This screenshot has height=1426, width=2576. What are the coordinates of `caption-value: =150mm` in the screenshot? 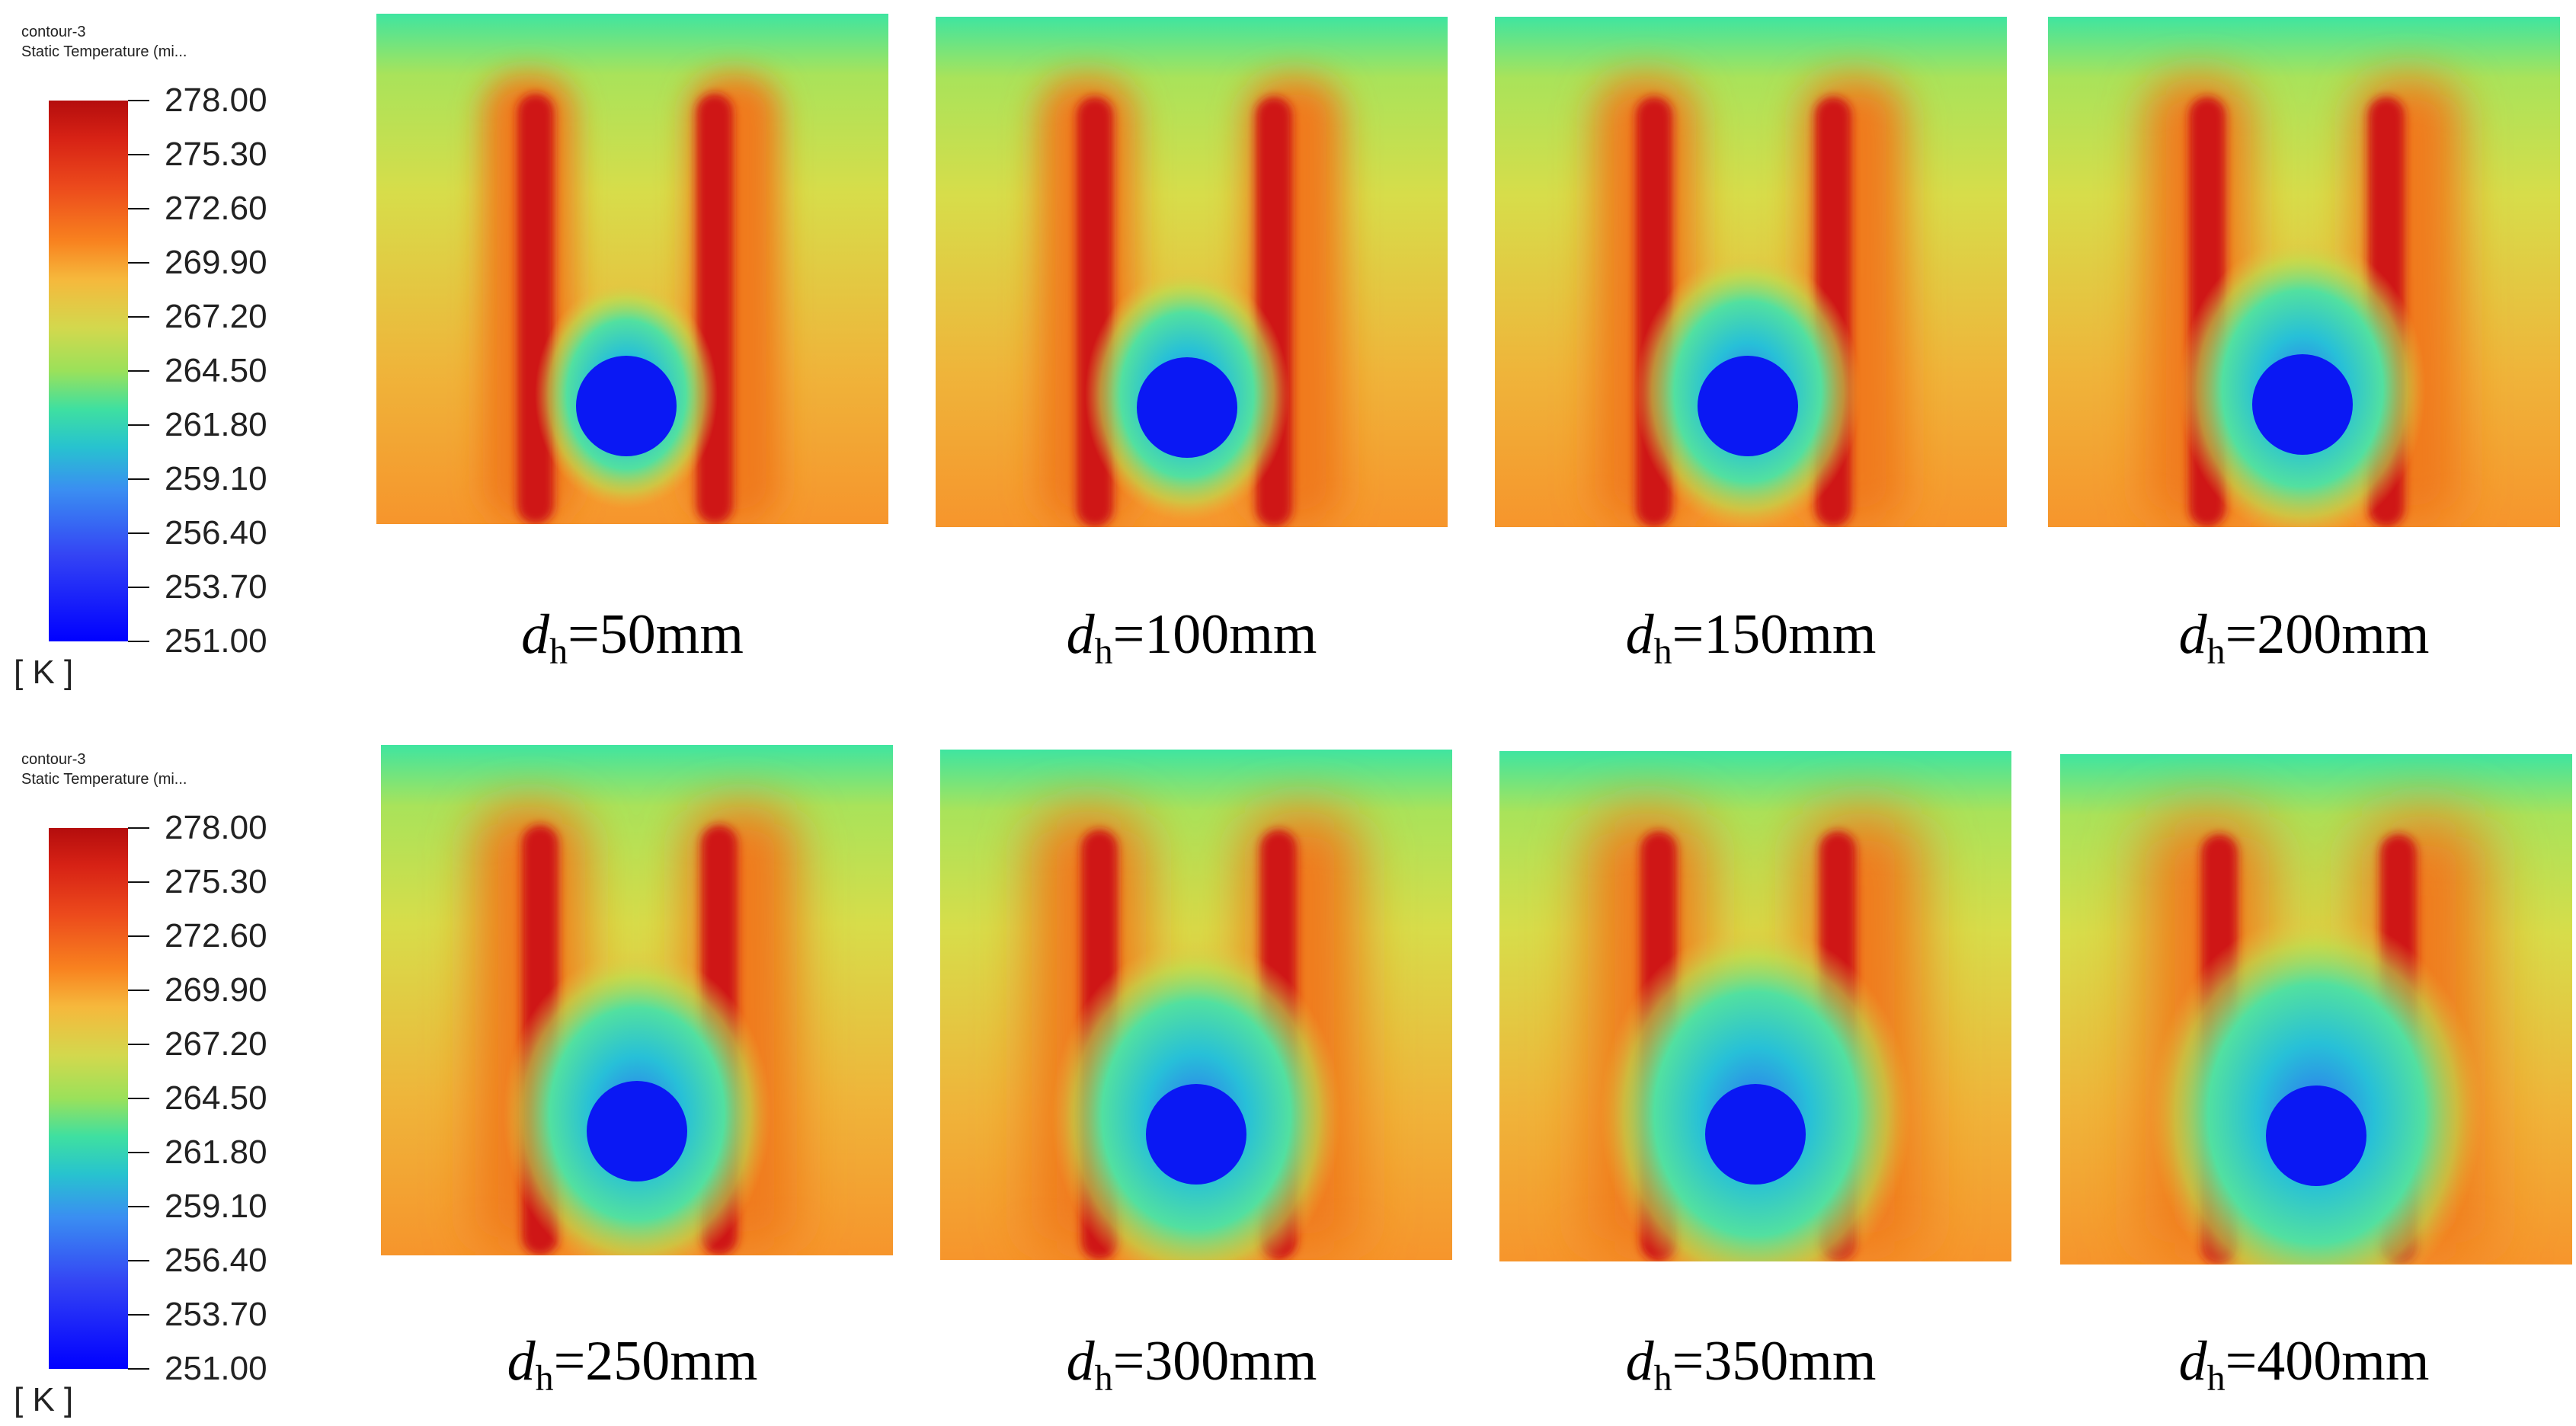 It's located at (1774, 634).